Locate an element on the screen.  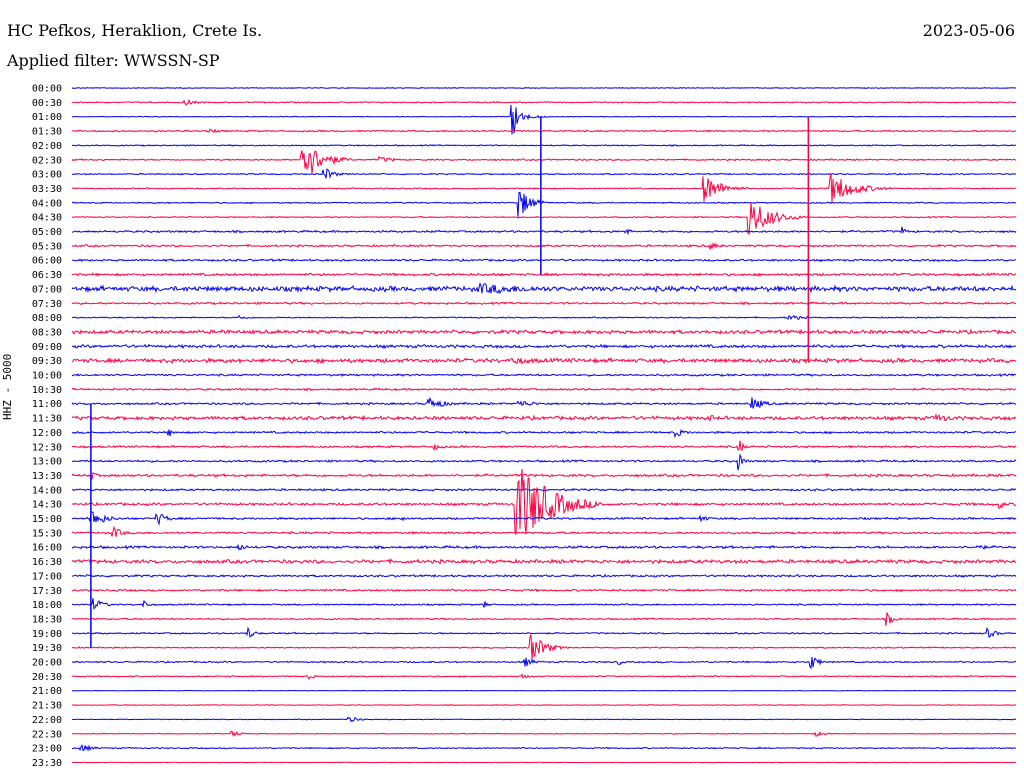
row-time-label: 18:00 is located at coordinates (47, 605).